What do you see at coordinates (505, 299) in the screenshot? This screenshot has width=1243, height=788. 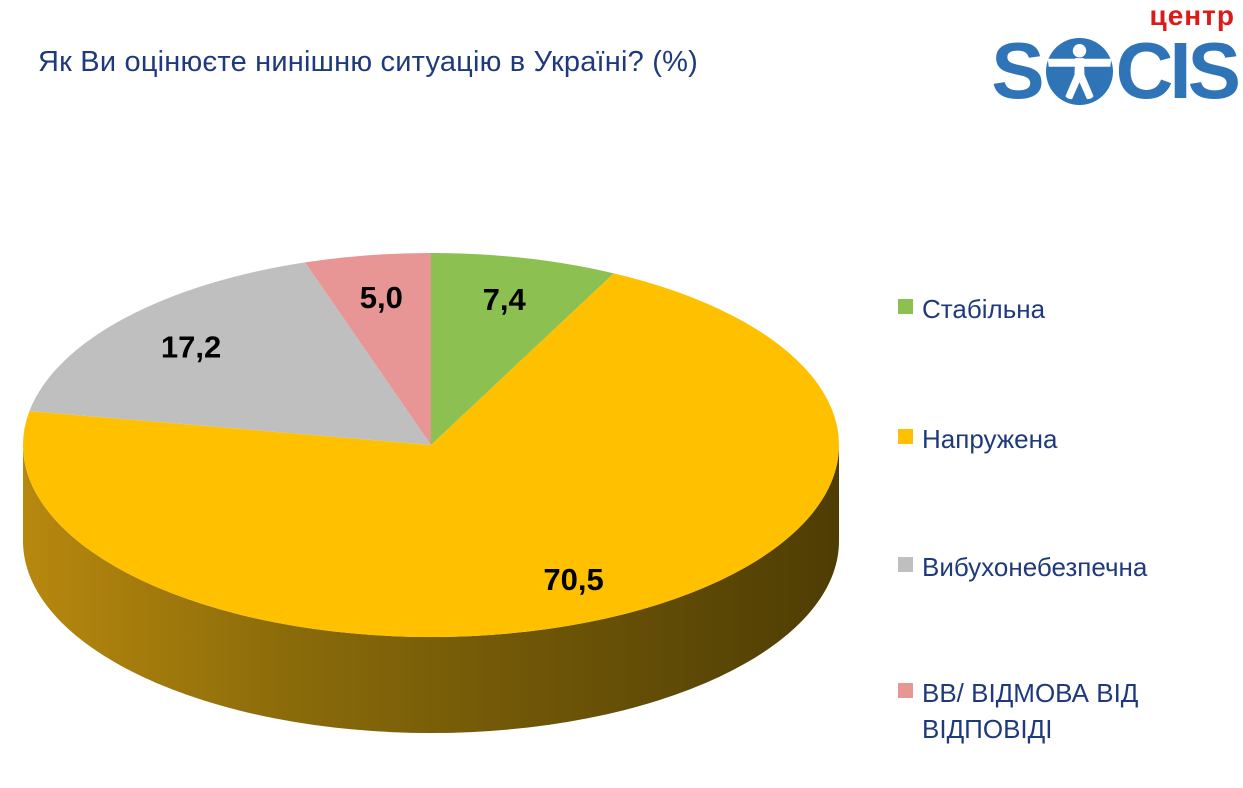 I see `pie-slice-value-label: 7,4` at bounding box center [505, 299].